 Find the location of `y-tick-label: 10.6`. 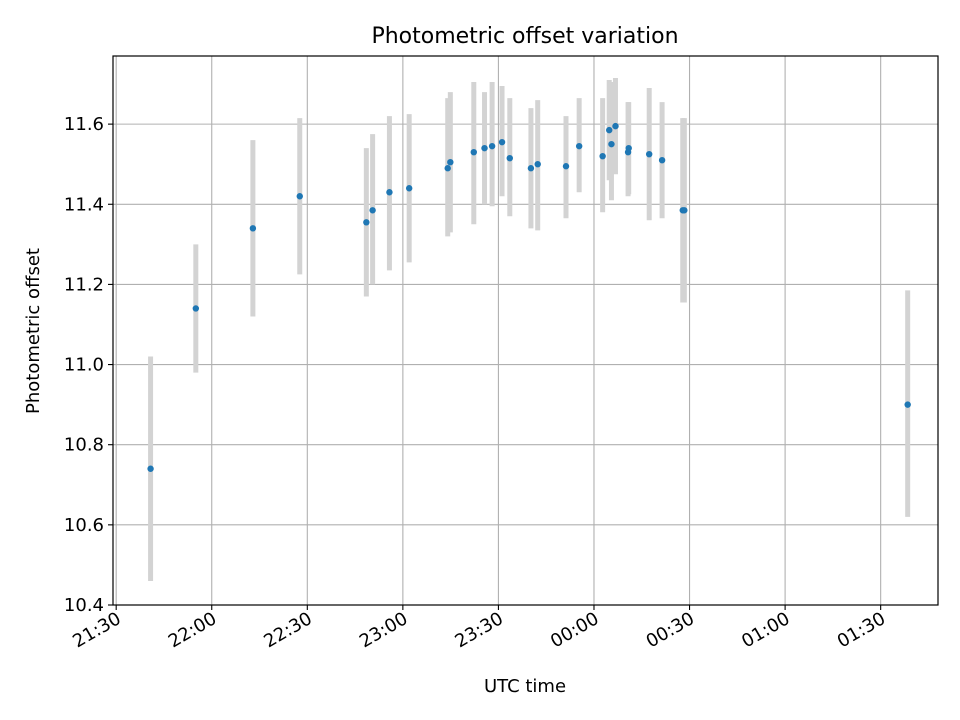

y-tick-label: 10.6 is located at coordinates (84, 525).